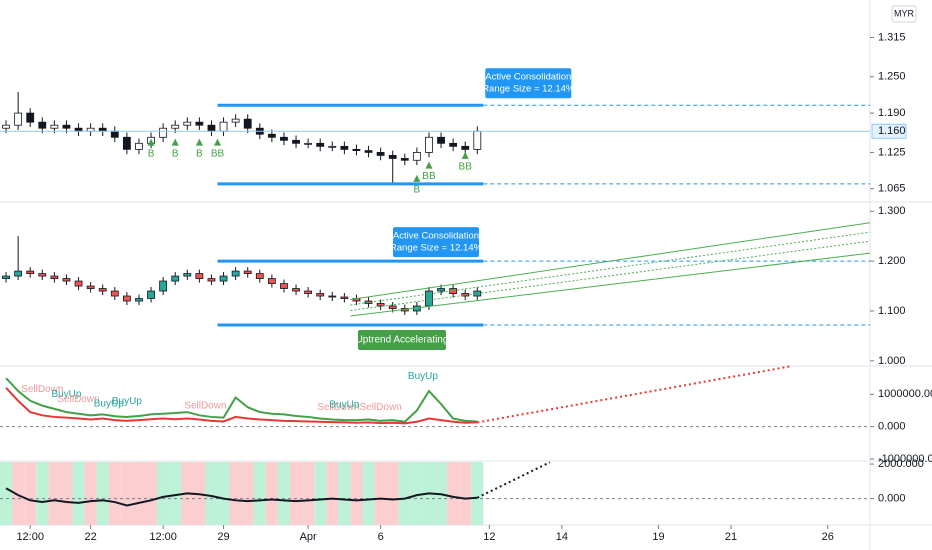  What do you see at coordinates (308, 537) in the screenshot?
I see `x-tick-label: Apr` at bounding box center [308, 537].